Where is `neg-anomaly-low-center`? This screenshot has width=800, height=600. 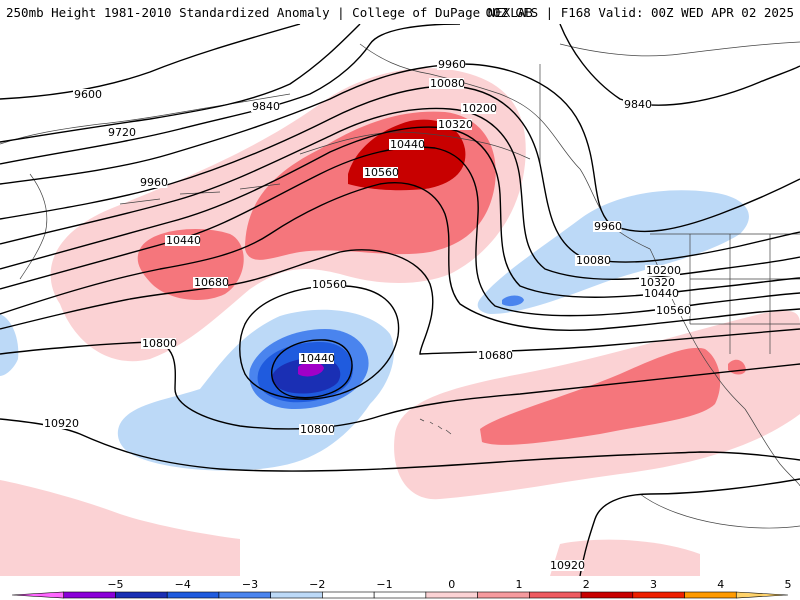
neg-anomaly-low-center is located at coordinates (311, 369).